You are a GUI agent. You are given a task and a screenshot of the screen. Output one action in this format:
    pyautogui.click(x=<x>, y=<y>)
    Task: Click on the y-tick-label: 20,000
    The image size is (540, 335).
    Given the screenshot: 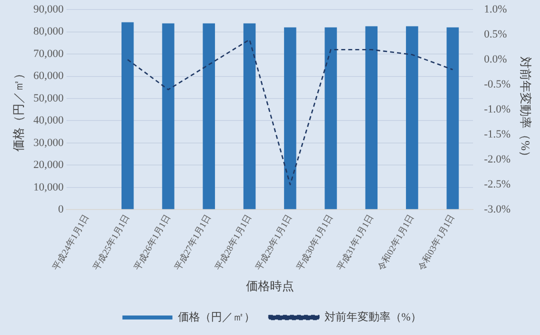 What is the action you would take?
    pyautogui.click(x=48, y=165)
    